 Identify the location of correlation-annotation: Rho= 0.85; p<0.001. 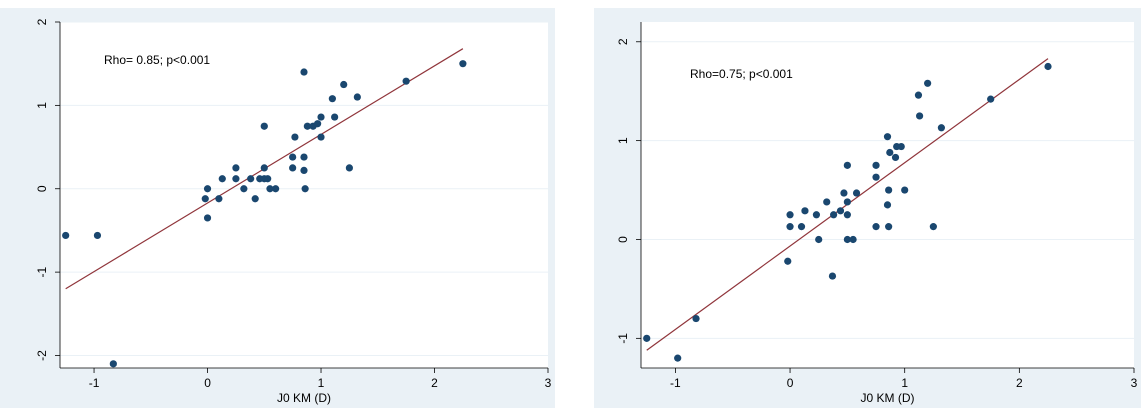
(157, 60).